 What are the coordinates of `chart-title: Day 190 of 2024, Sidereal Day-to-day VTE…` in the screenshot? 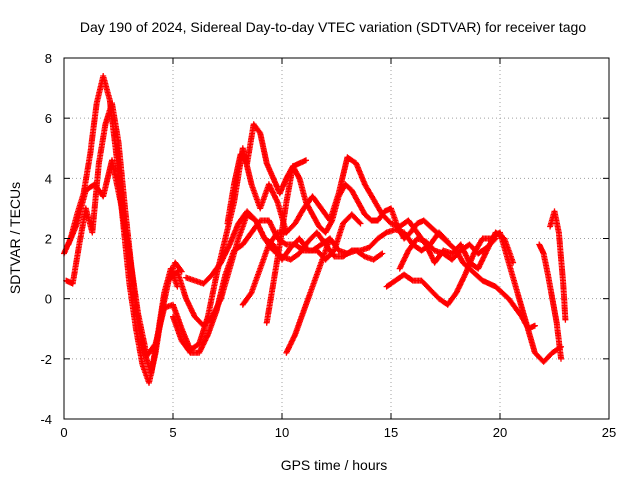 It's located at (333, 27).